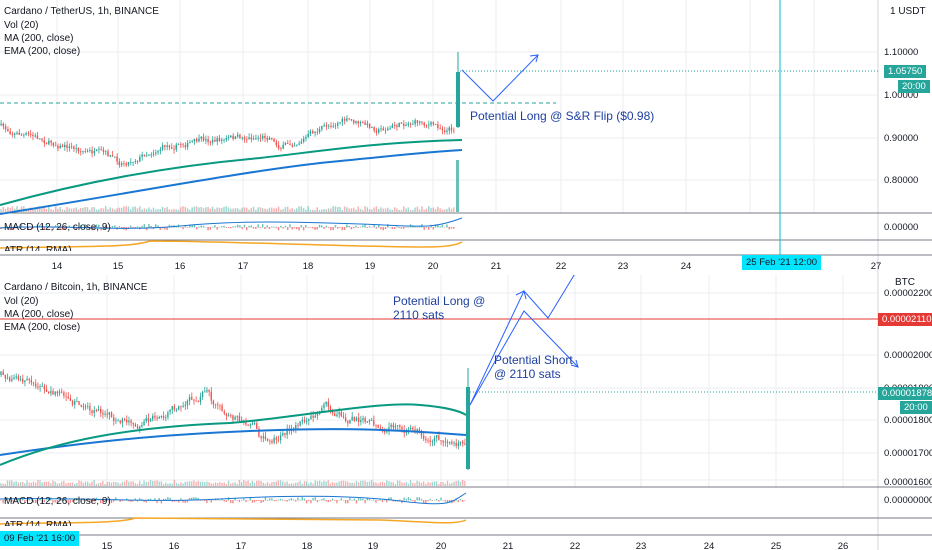 This screenshot has width=932, height=550. Describe the element at coordinates (39, 38) in the screenshot. I see `top-ma-label: MA (200, close)` at that location.